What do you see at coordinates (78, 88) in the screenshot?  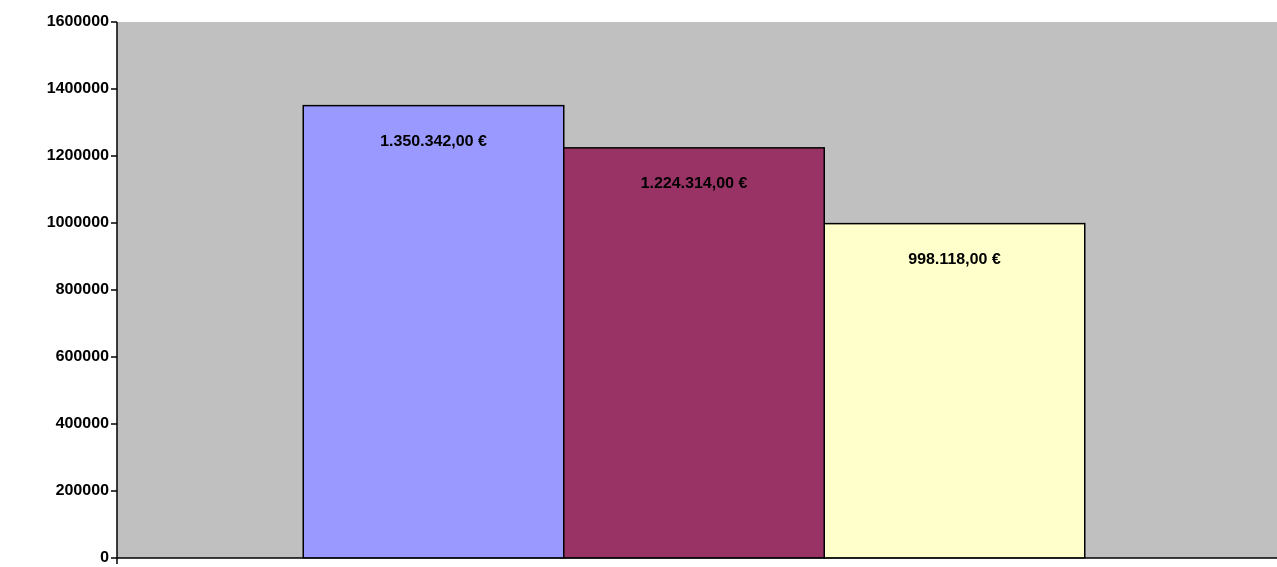 I see `y-tick-label: 1400000` at bounding box center [78, 88].